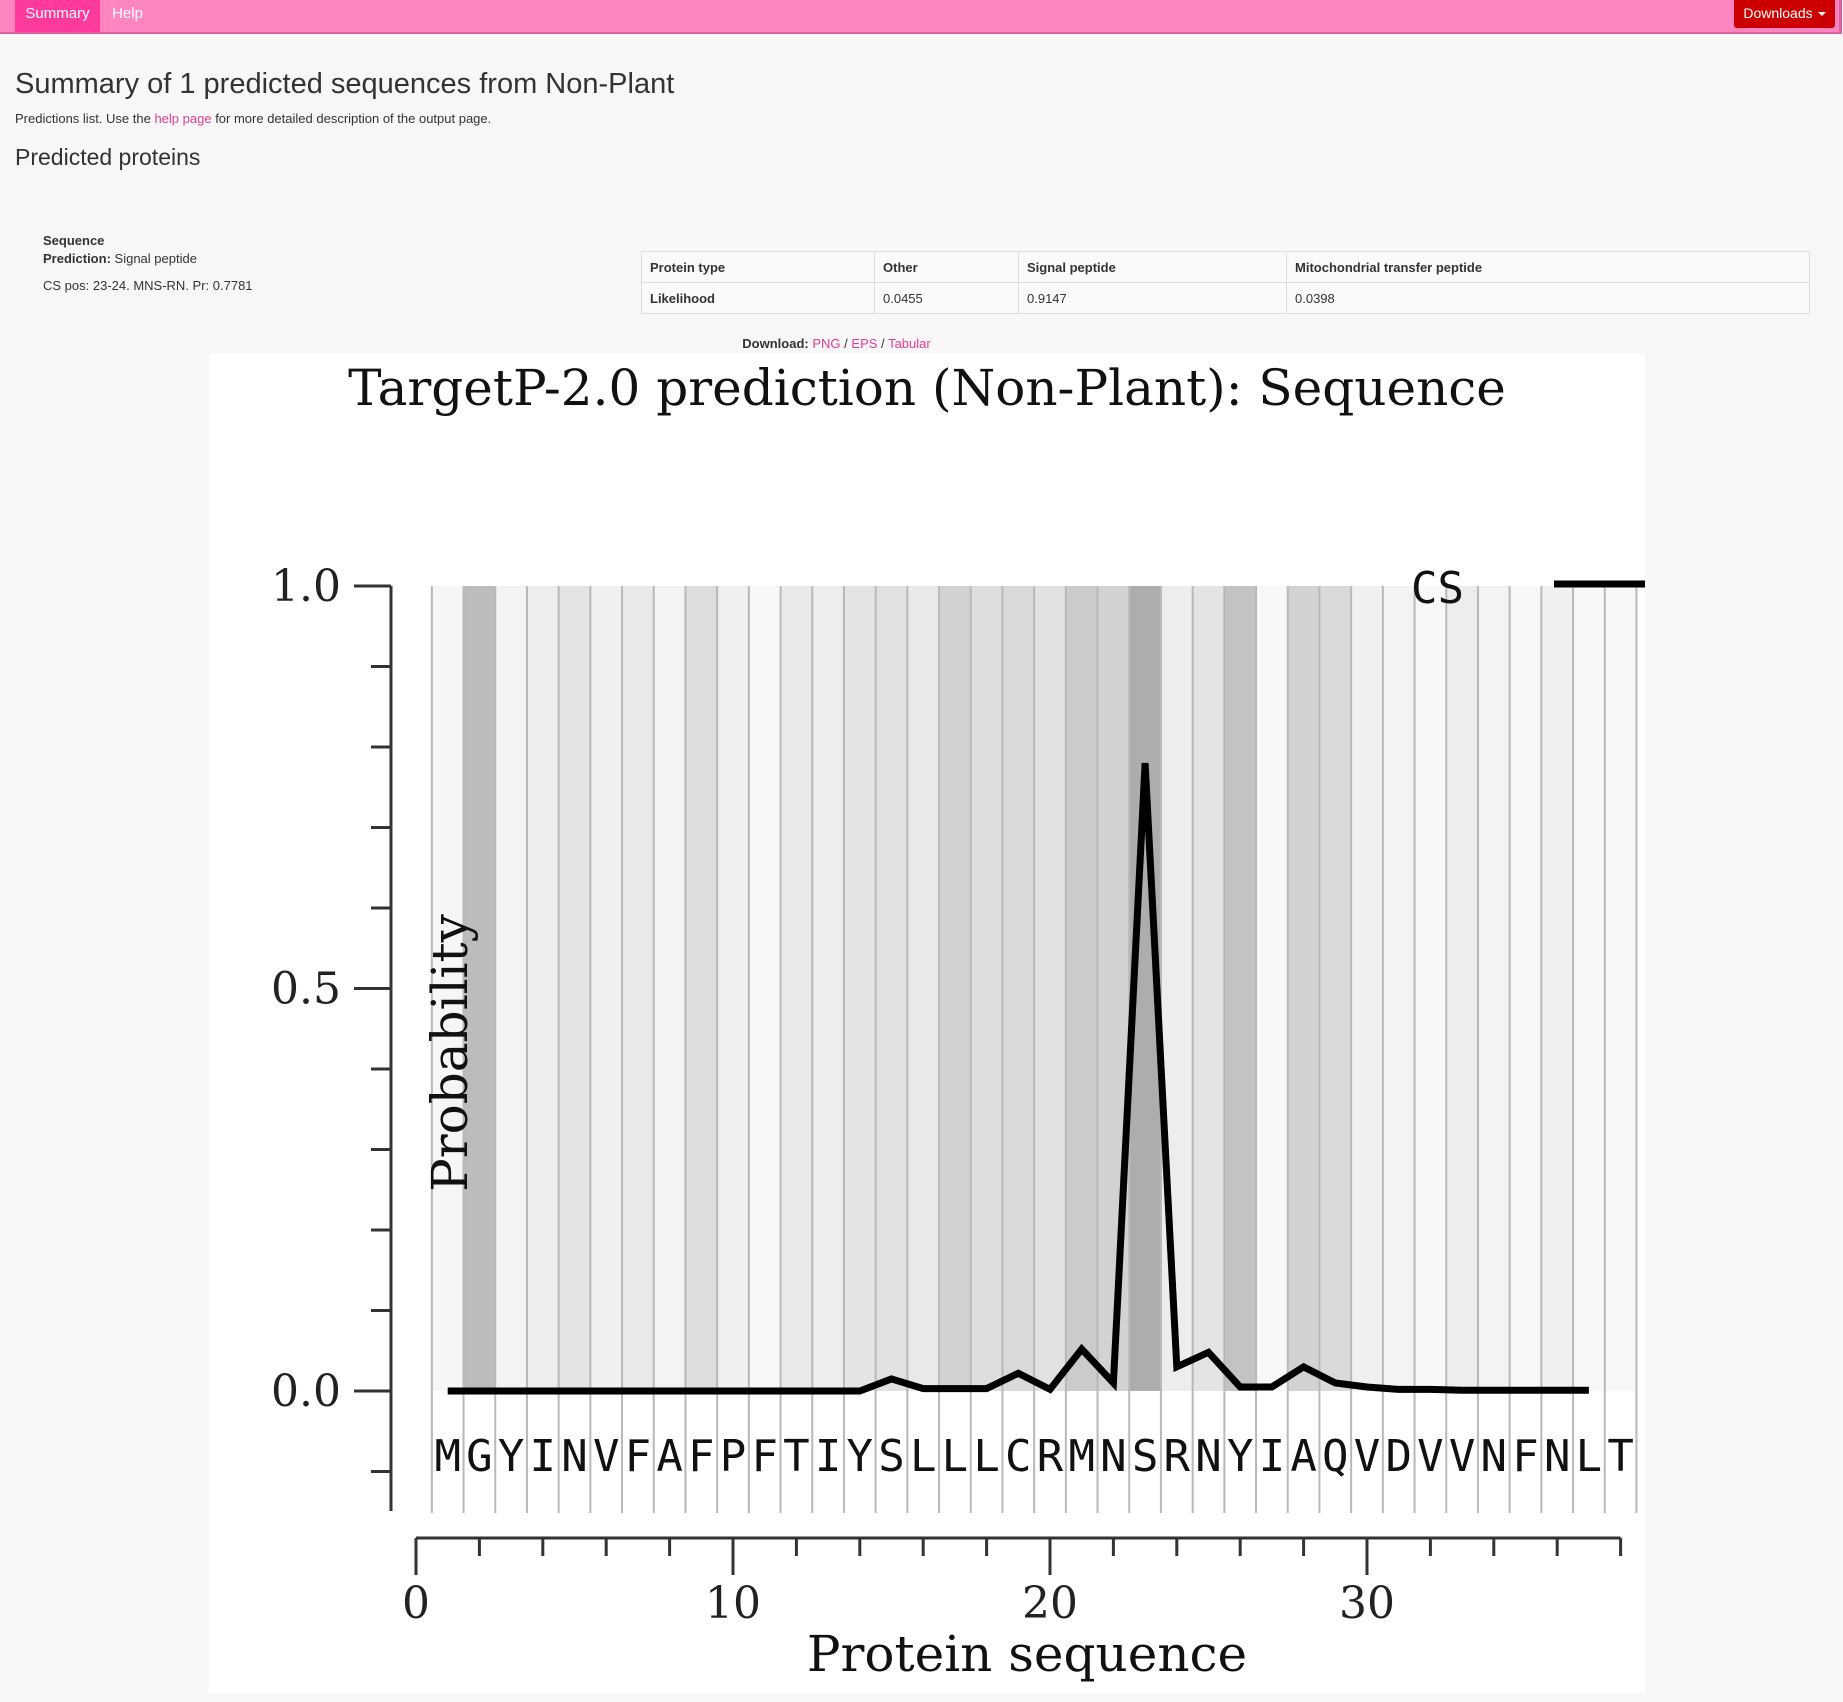 Image resolution: width=1843 pixels, height=1702 pixels. Describe the element at coordinates (826, 343) in the screenshot. I see `download-png-link: PNG` at that location.